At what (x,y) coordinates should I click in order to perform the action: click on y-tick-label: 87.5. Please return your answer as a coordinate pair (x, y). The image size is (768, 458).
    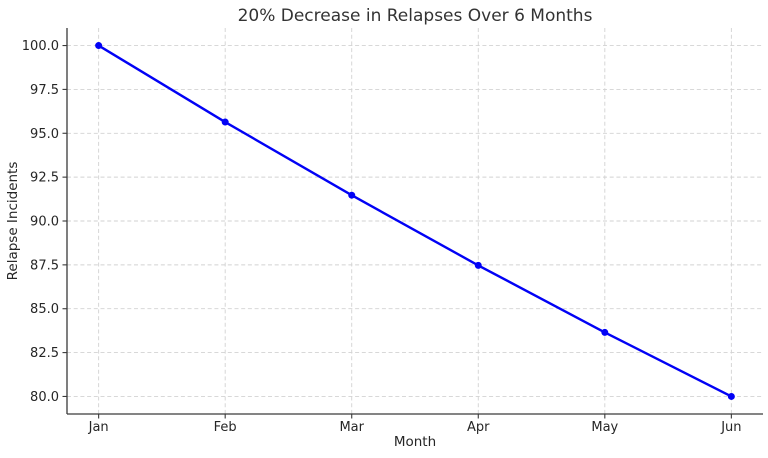
    Looking at the image, I should click on (44, 265).